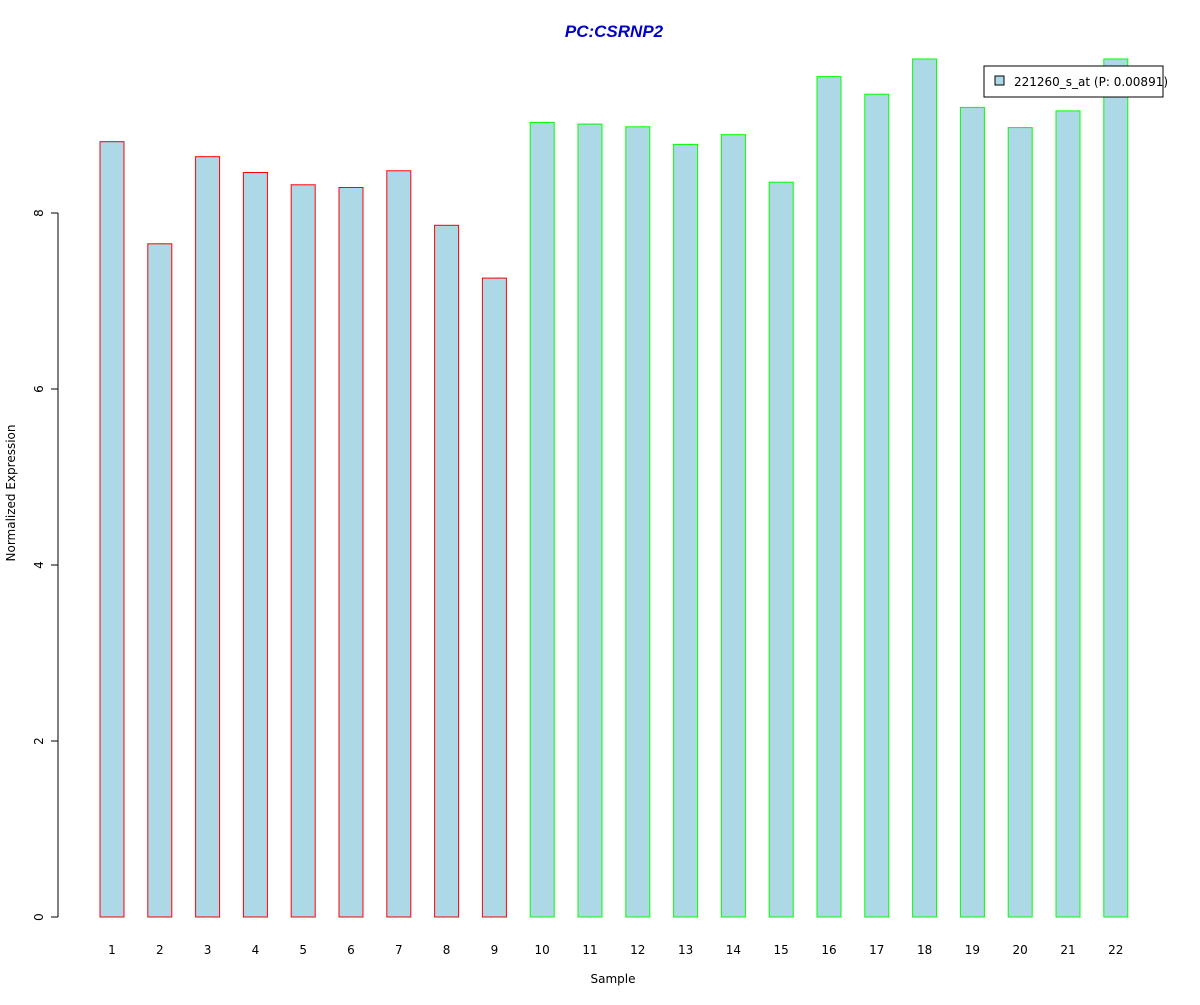  I want to click on x-tick-label: 19, so click(972, 950).